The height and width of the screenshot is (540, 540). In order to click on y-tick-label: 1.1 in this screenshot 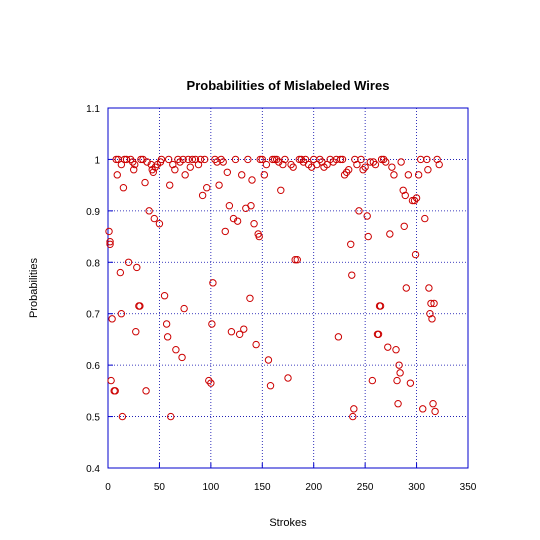, I will do `click(93, 109)`.